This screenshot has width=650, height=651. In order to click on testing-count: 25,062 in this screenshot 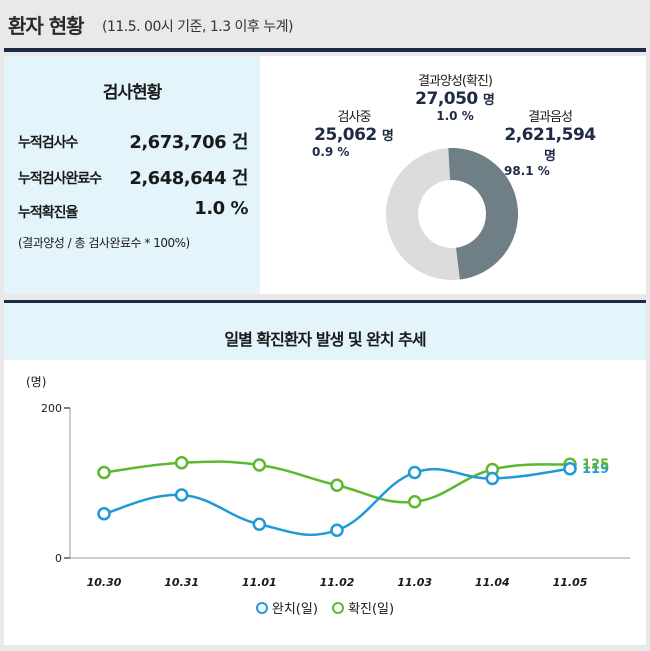, I will do `click(345, 135)`.